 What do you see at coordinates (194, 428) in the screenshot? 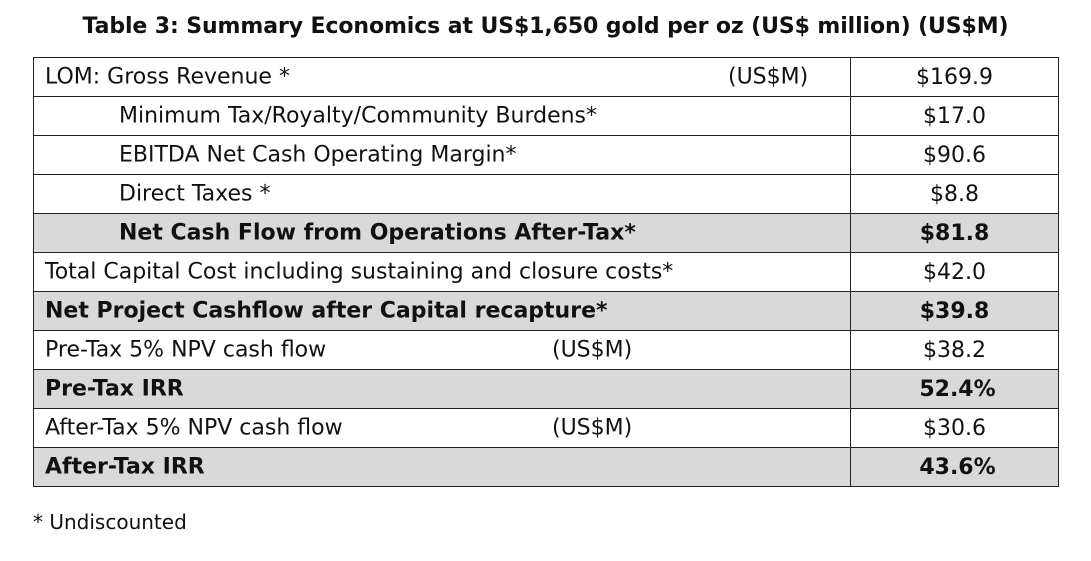
I see `row-label: After-Tax 5% NPV cash flow` at bounding box center [194, 428].